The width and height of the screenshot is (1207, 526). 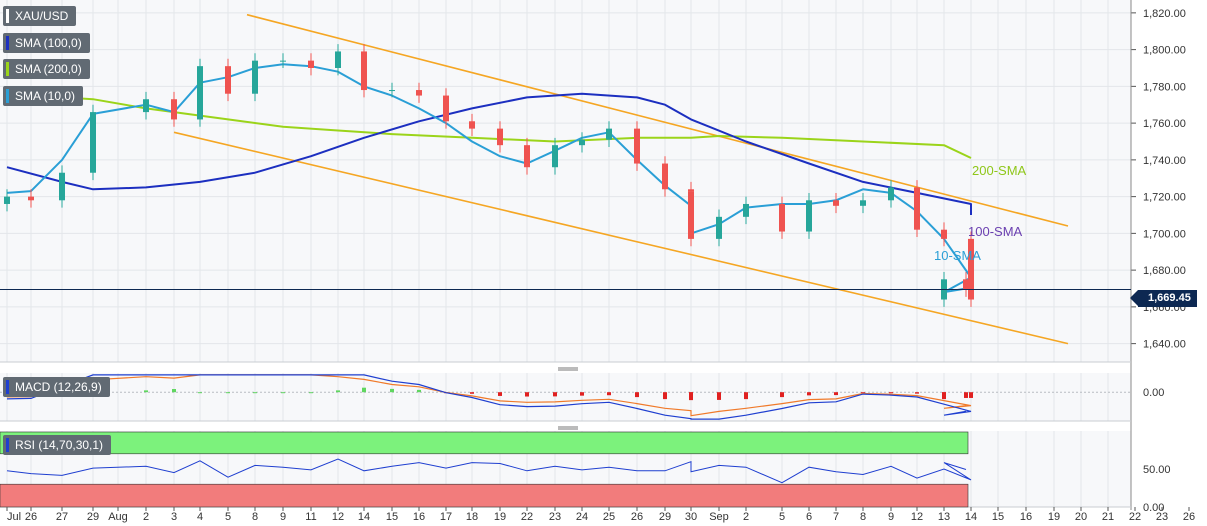 I want to click on macd-tag: MACD (12,26,9), so click(x=56, y=387).